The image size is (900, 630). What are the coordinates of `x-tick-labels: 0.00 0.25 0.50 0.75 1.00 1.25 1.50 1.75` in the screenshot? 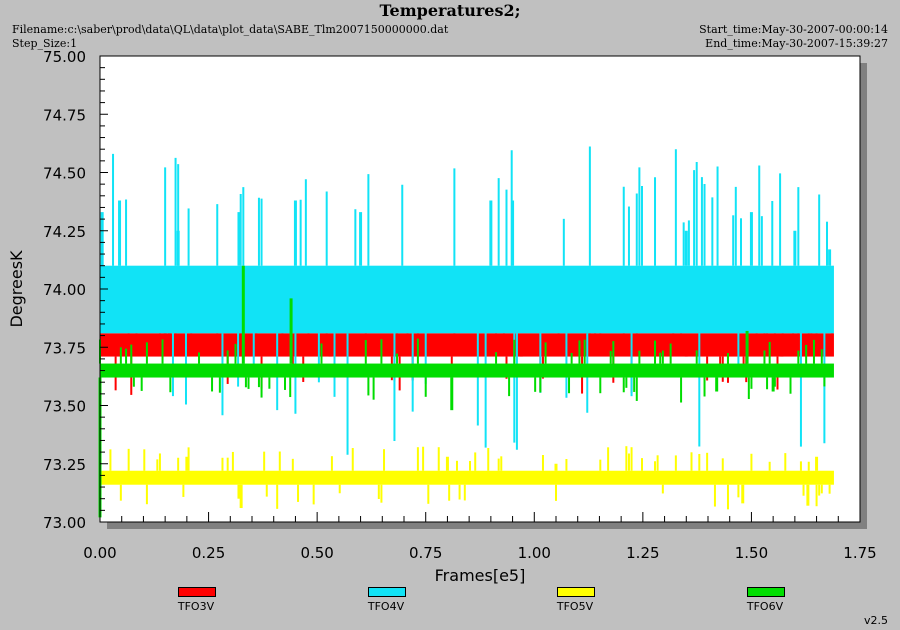 It's located at (479, 553).